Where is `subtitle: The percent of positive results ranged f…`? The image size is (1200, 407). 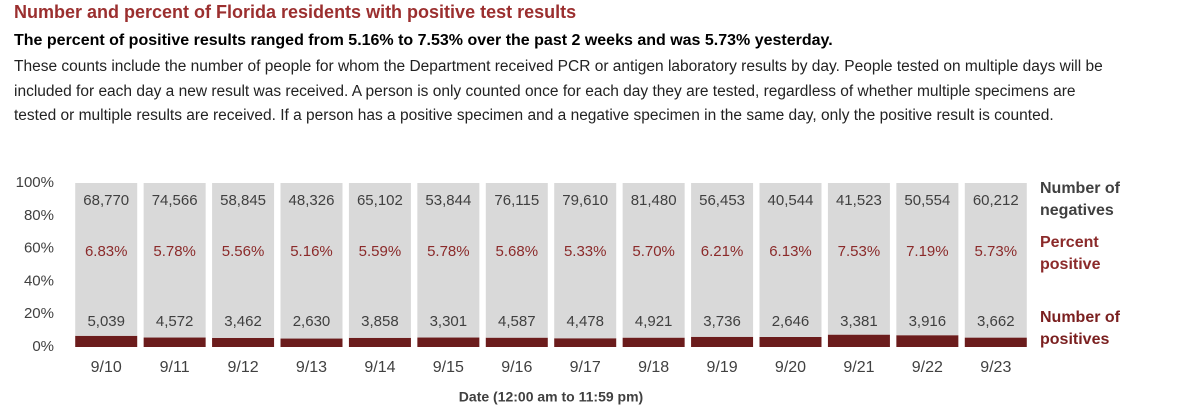
subtitle: The percent of positive results ranged f… is located at coordinates (423, 40).